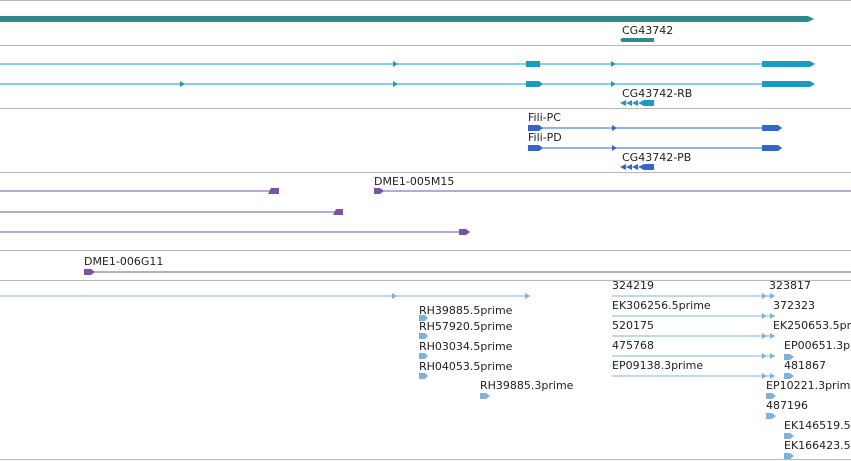 The image size is (851, 461). I want to click on est-label: 520175, so click(633, 325).